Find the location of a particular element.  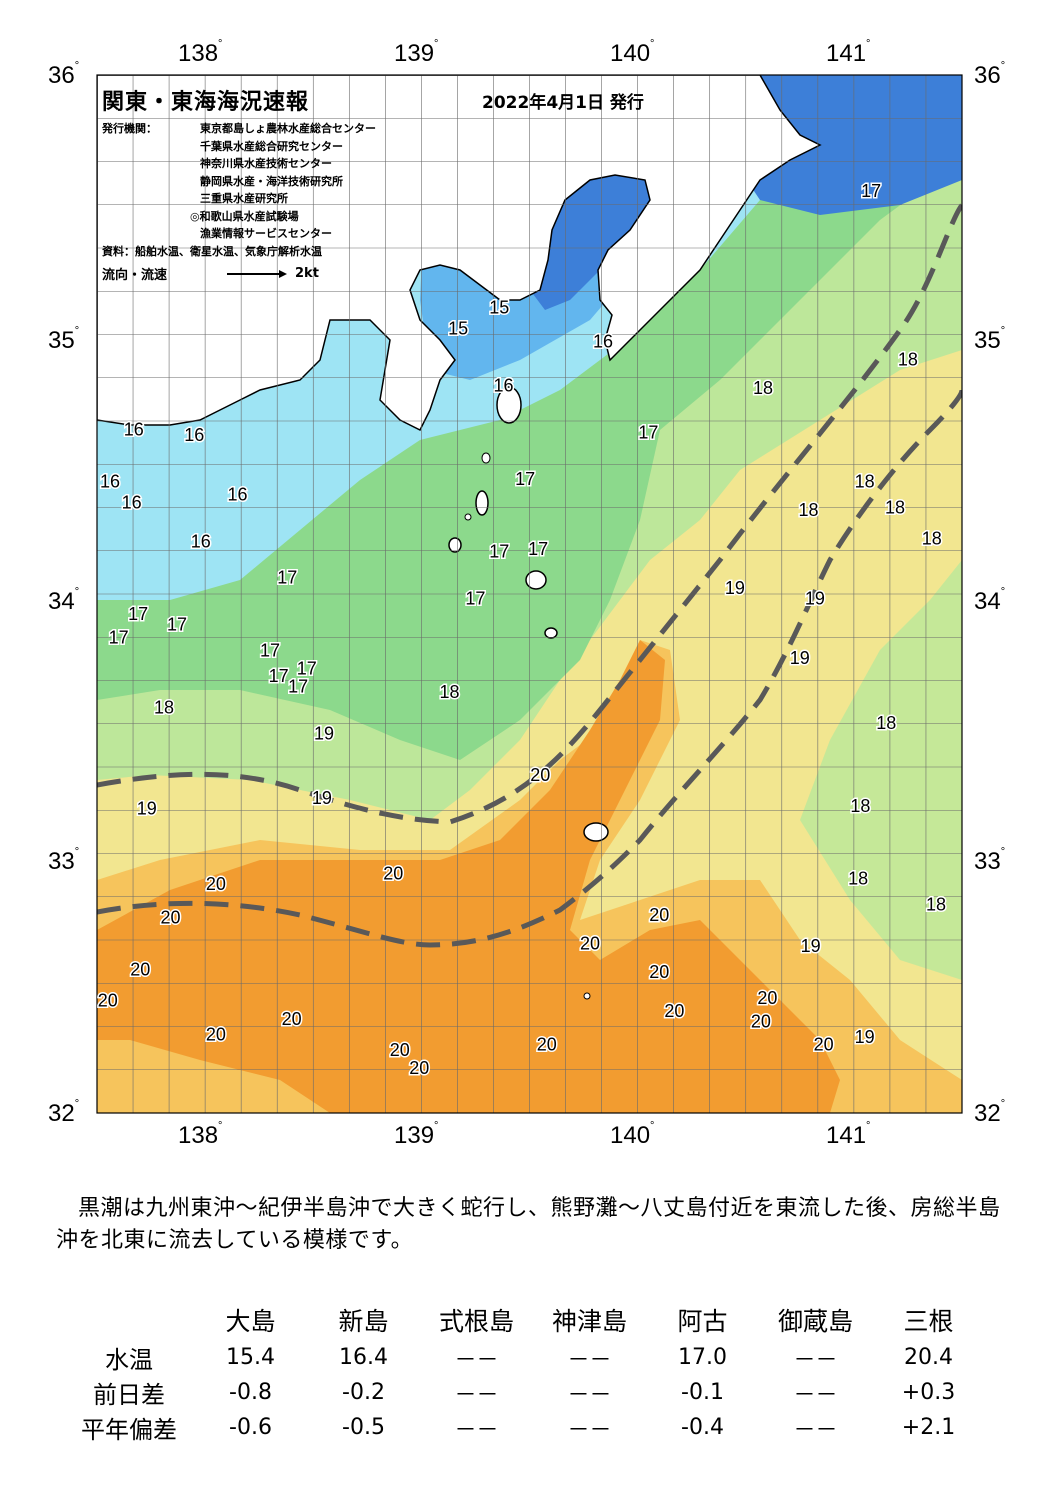

table-cell: -0.4 is located at coordinates (702, 1427).